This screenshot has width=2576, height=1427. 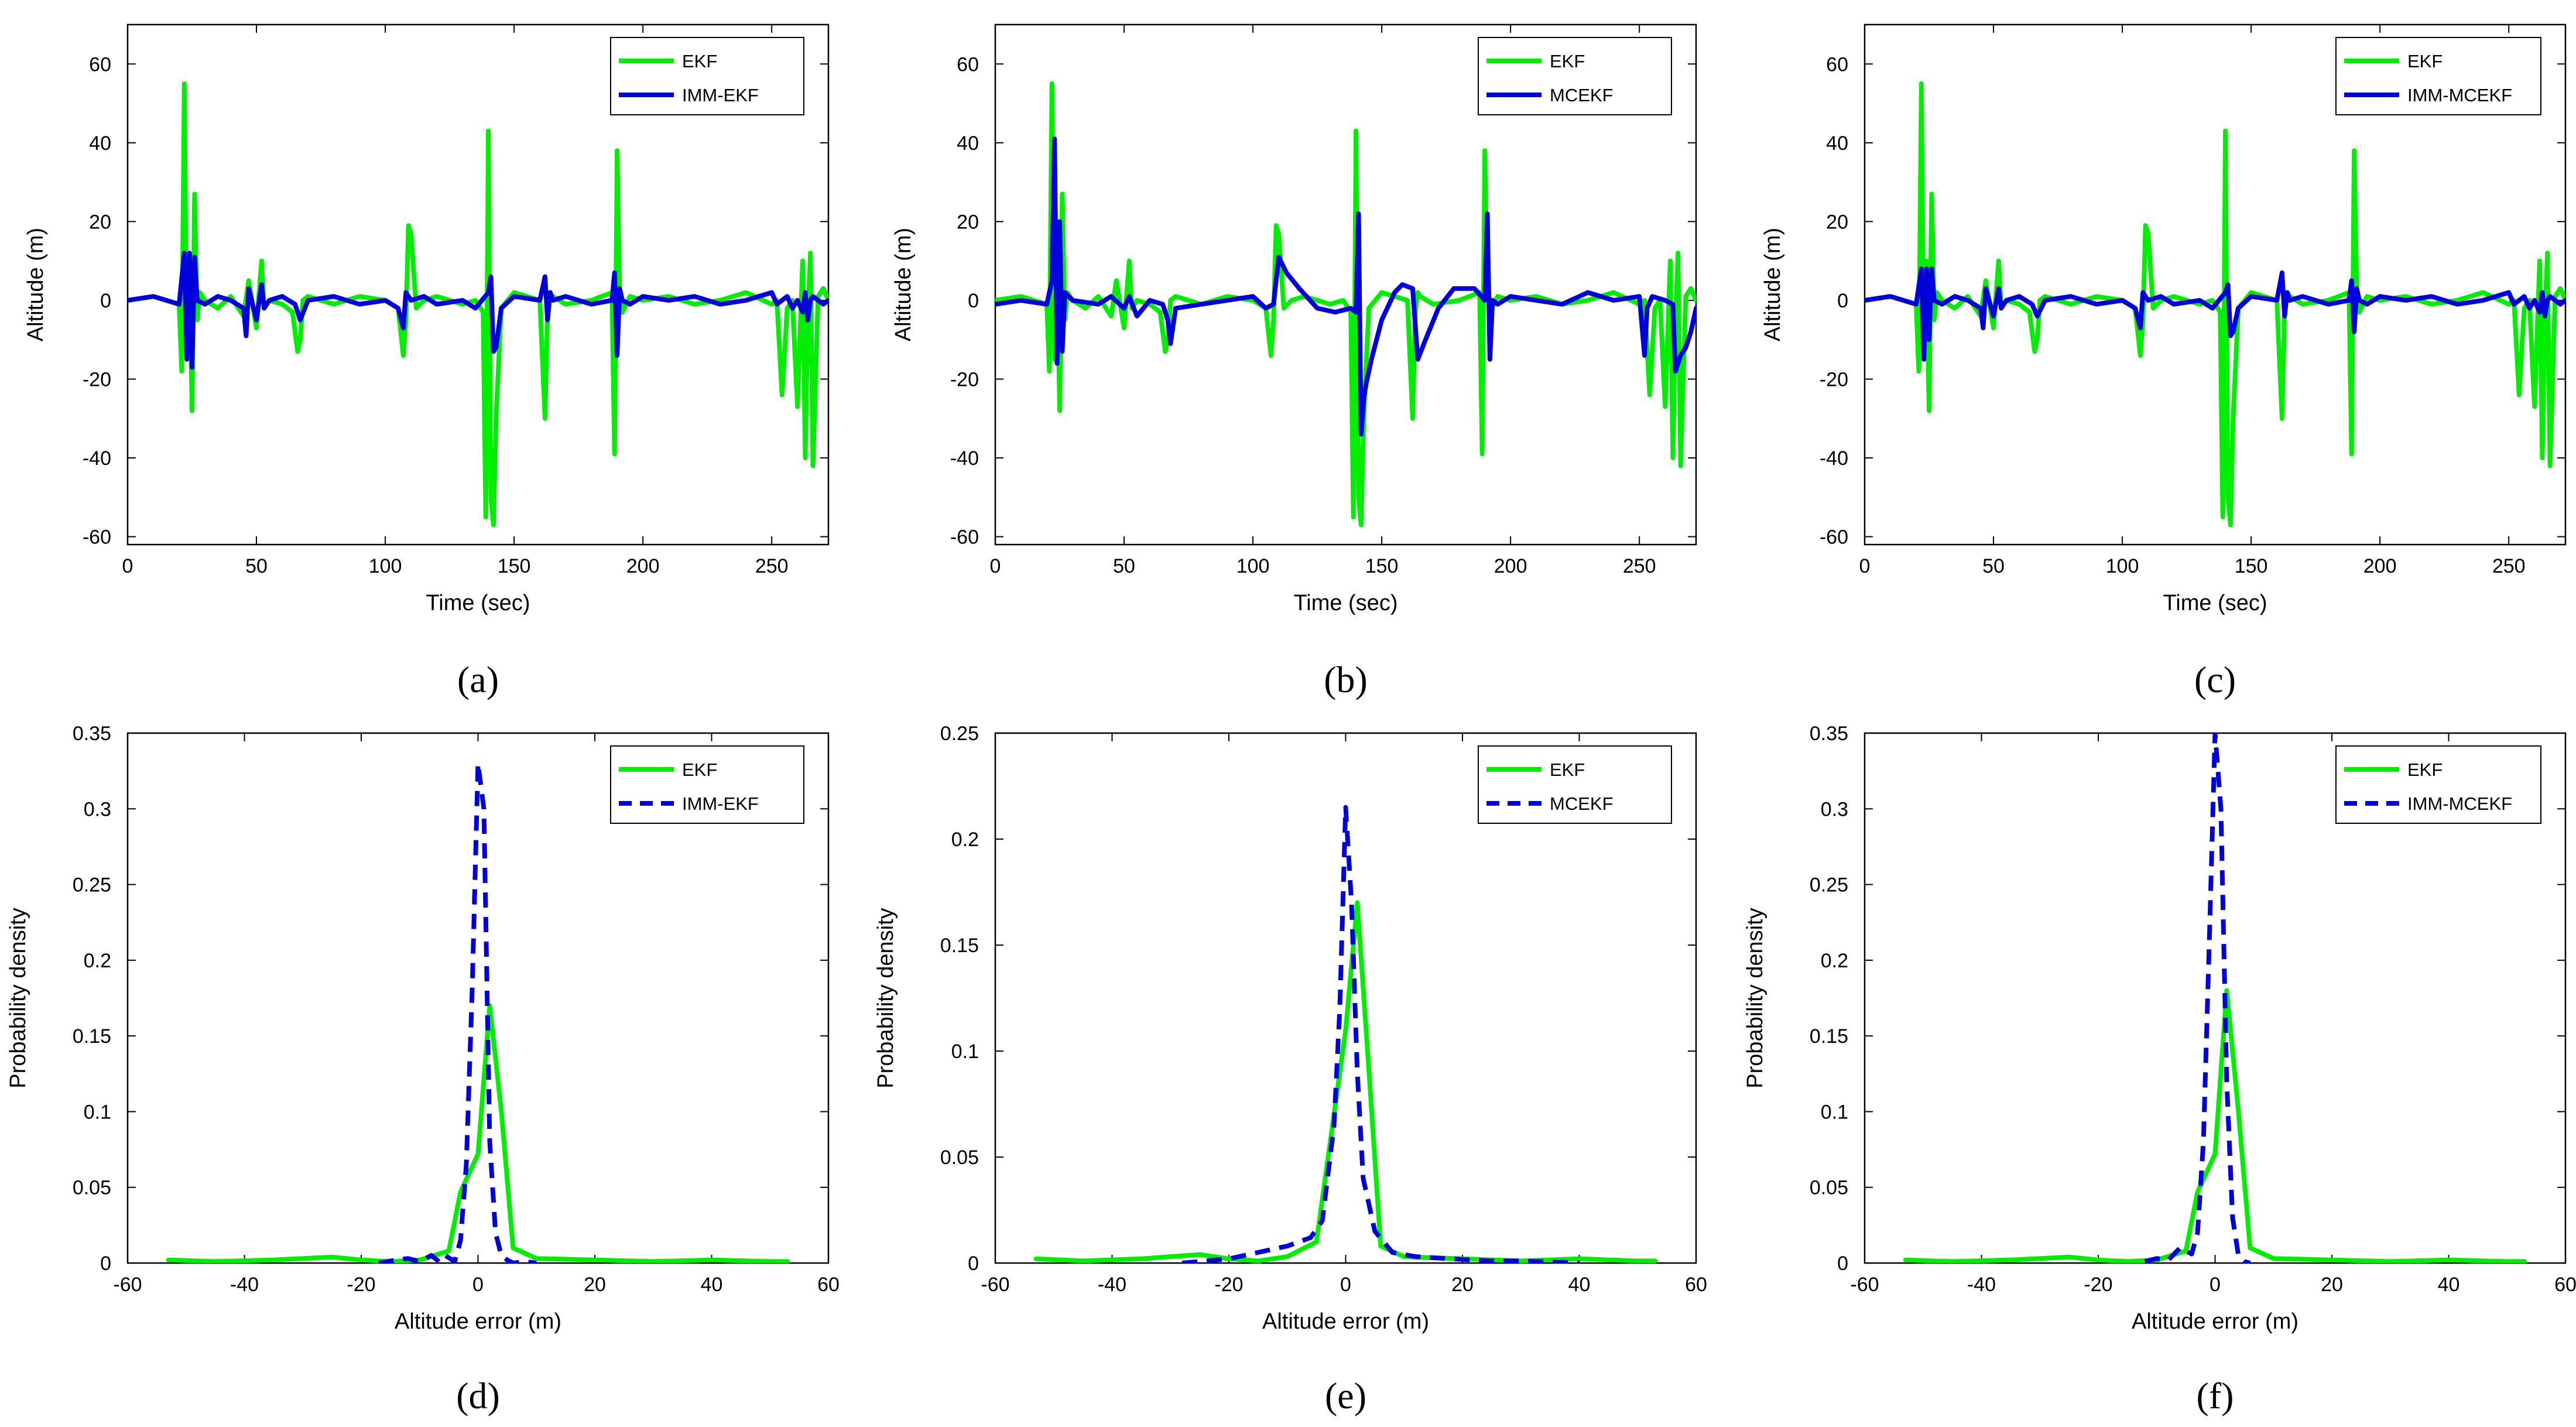 I want to click on x-axis-label: Time (sec), so click(x=1345, y=603).